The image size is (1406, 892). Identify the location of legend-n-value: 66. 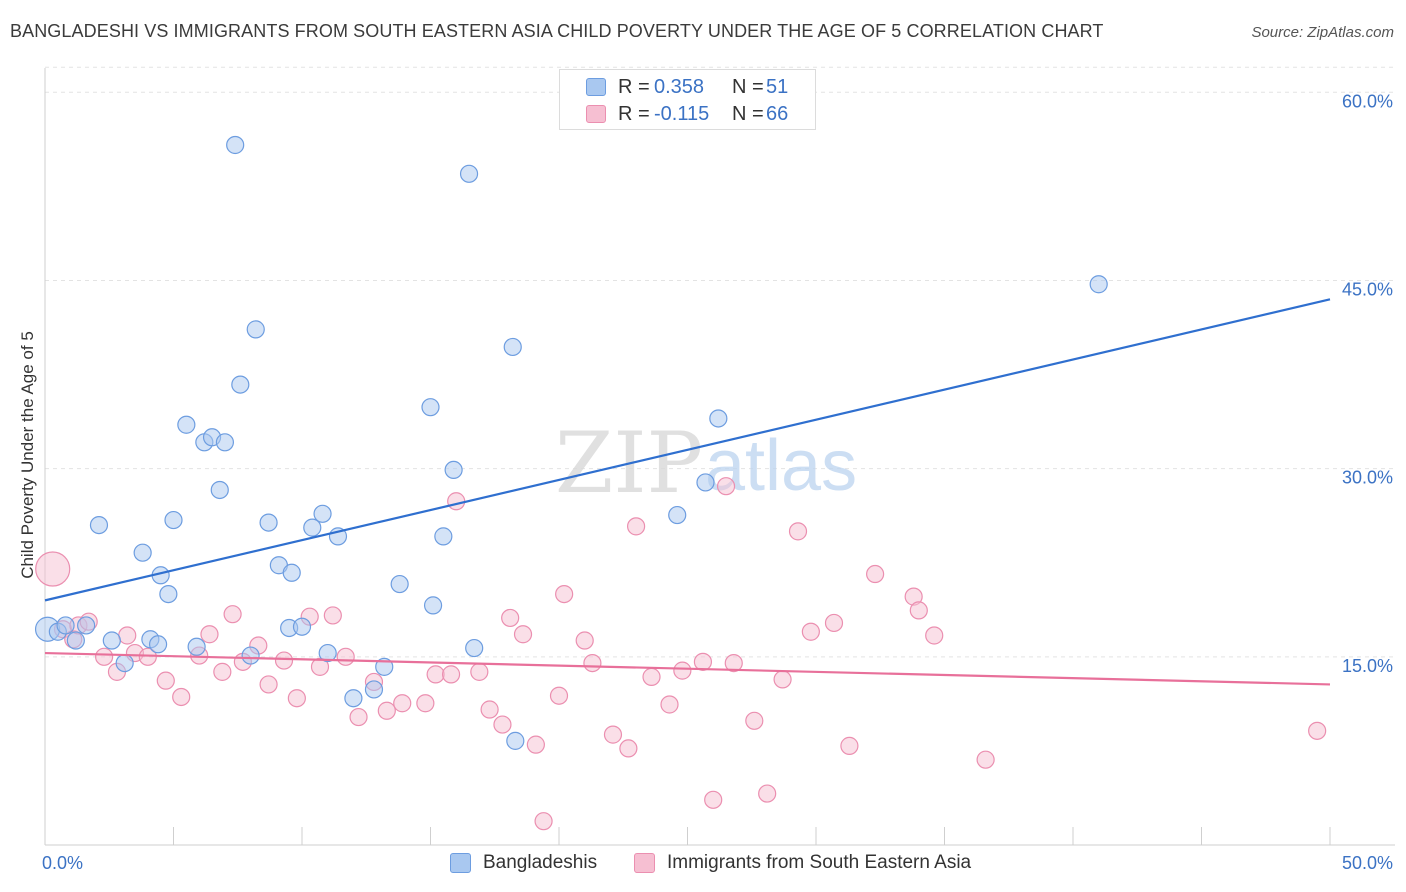
(777, 114).